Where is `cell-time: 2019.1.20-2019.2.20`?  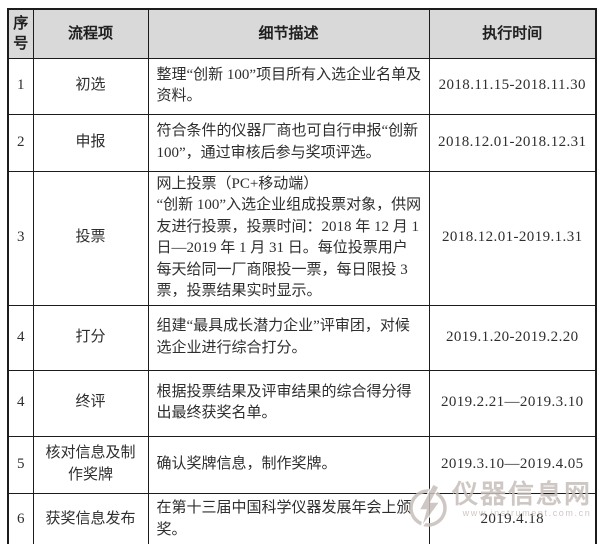
cell-time: 2019.1.20-2019.2.20 is located at coordinates (512, 337).